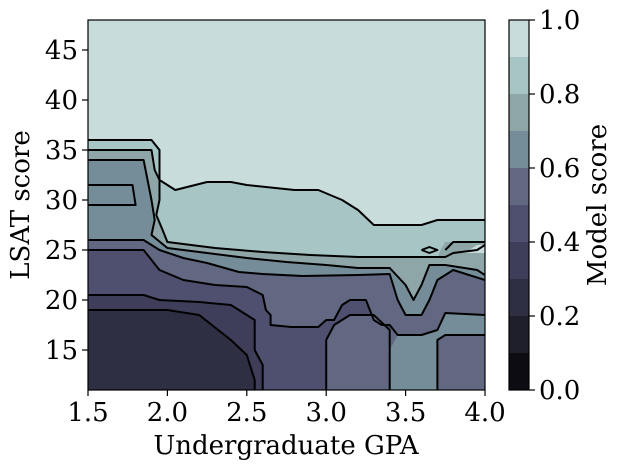 This screenshot has width=624, height=474. What do you see at coordinates (61, 351) in the screenshot?
I see `y-tick-label: 15` at bounding box center [61, 351].